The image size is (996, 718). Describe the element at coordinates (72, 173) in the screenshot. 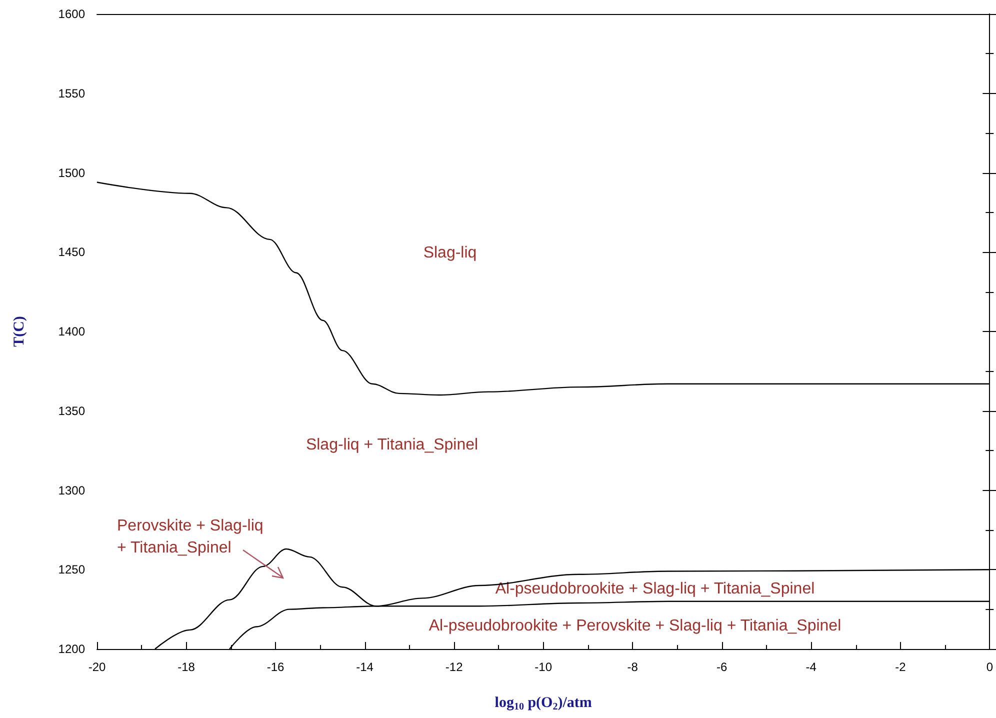

I see `y-tick-label: 1500` at that location.